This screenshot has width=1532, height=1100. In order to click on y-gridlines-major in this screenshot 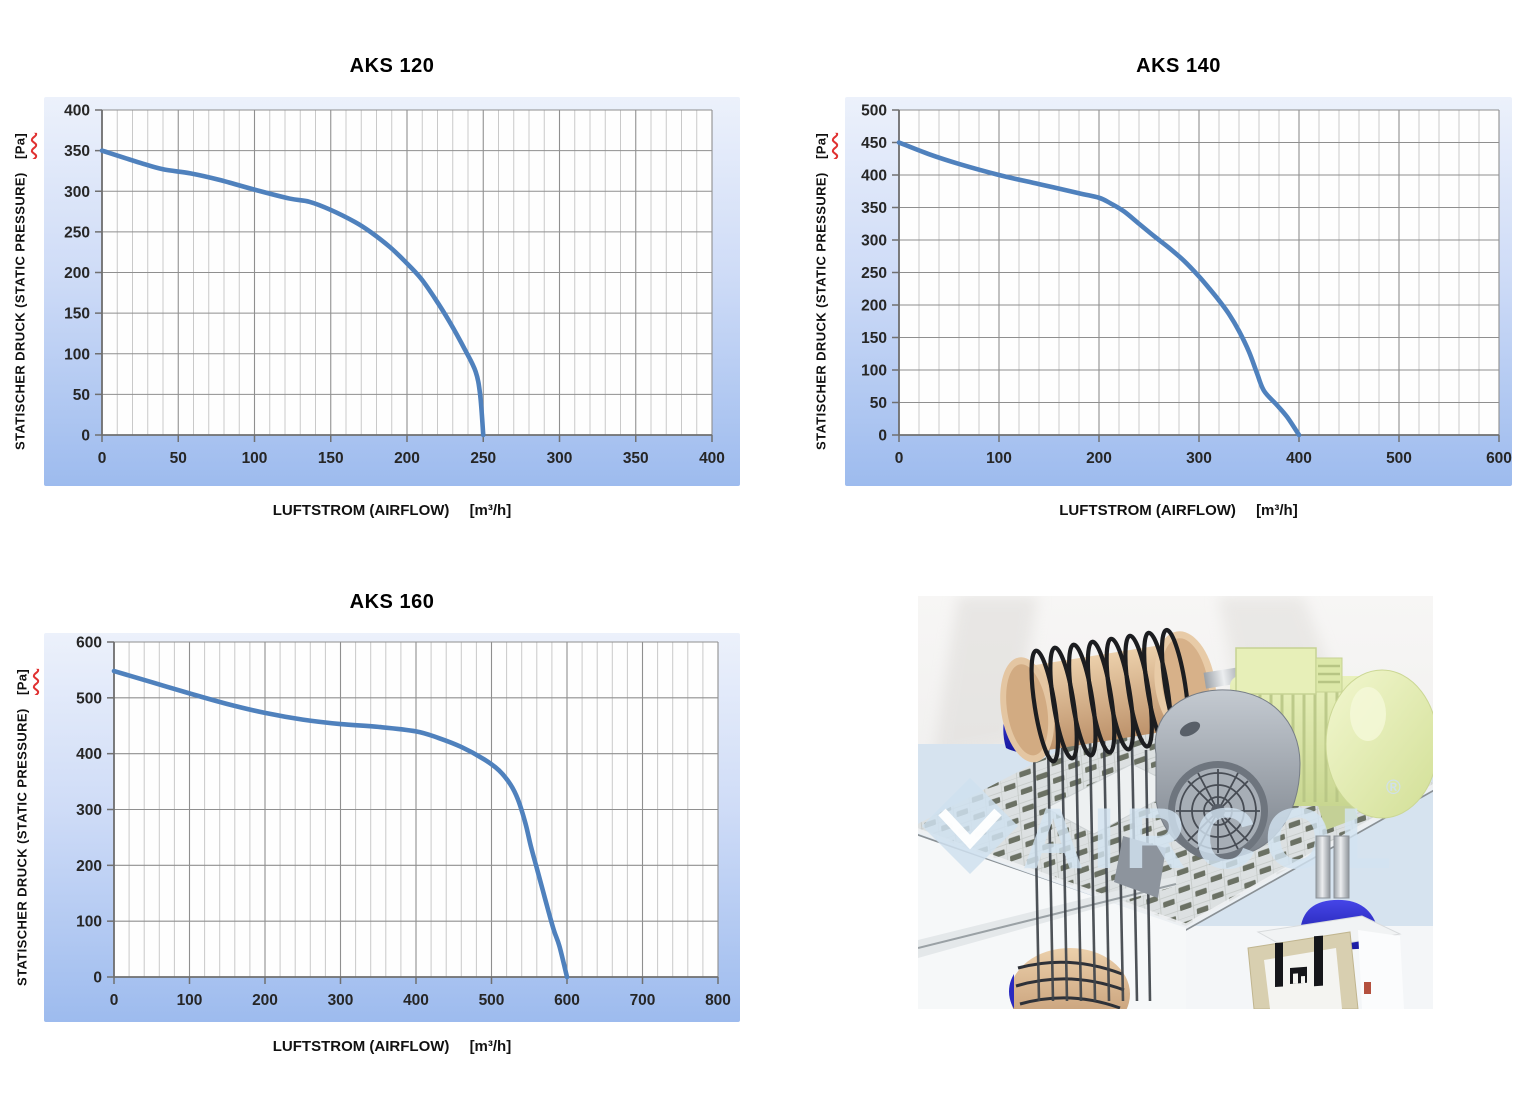, I will do `click(1199, 272)`.